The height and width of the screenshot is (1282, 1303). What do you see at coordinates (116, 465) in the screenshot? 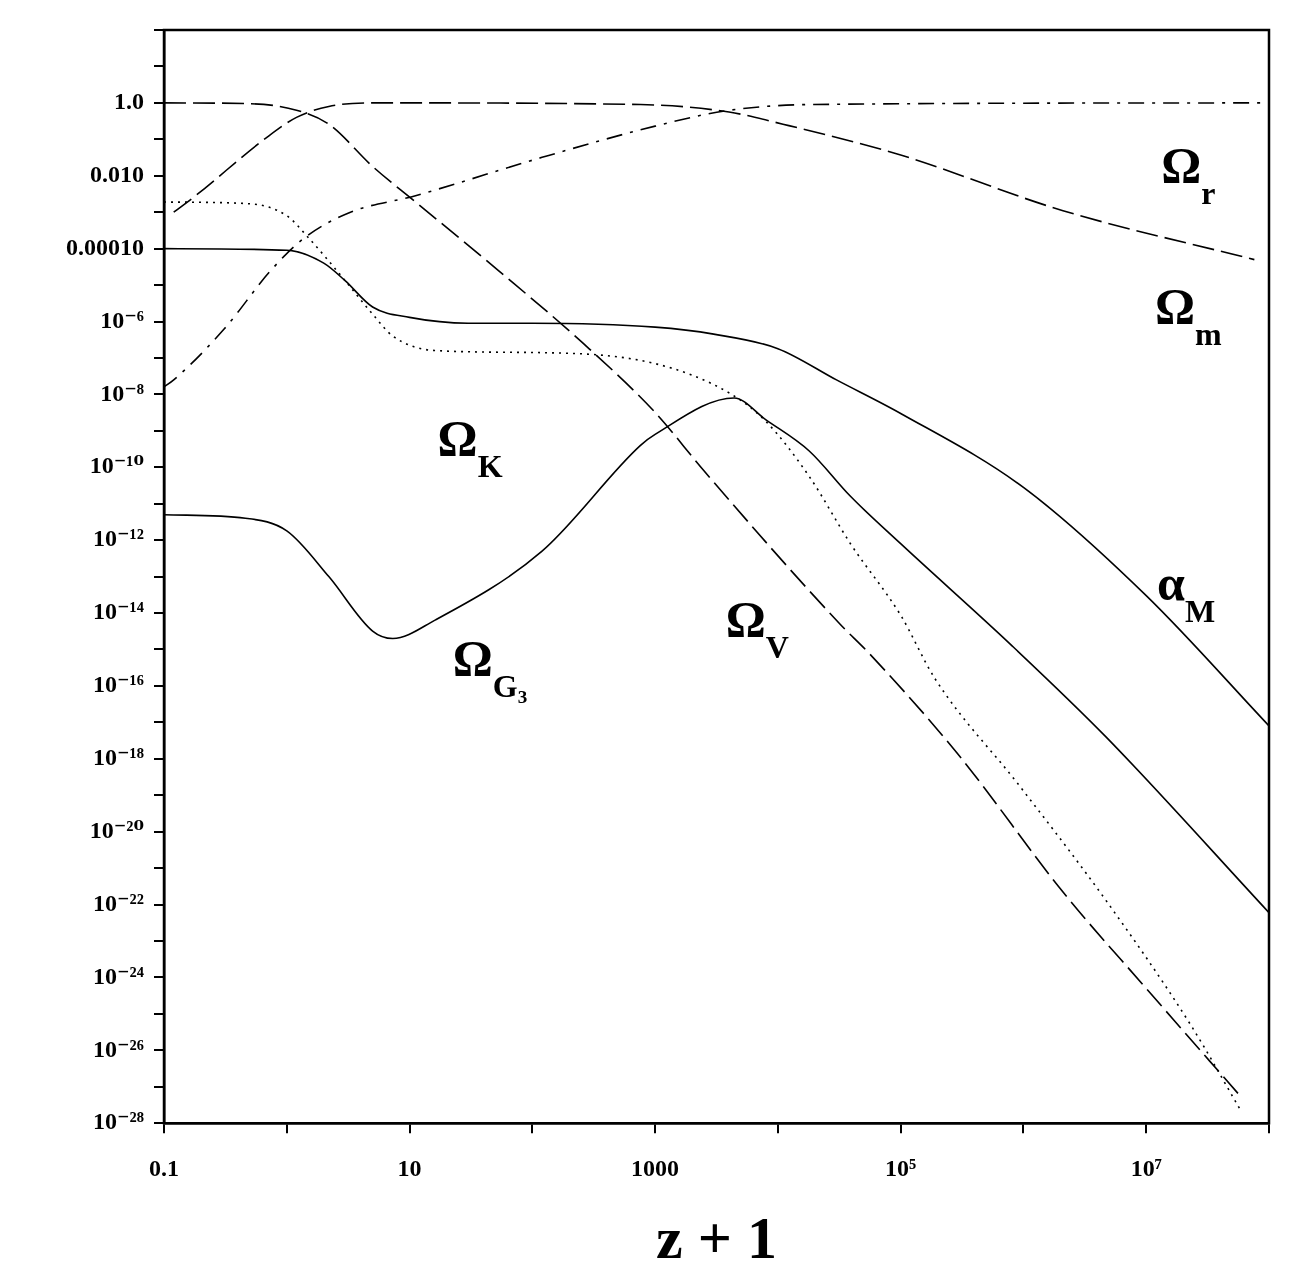
I see `y-tick-label: 10⁻¹⁰` at bounding box center [116, 465].